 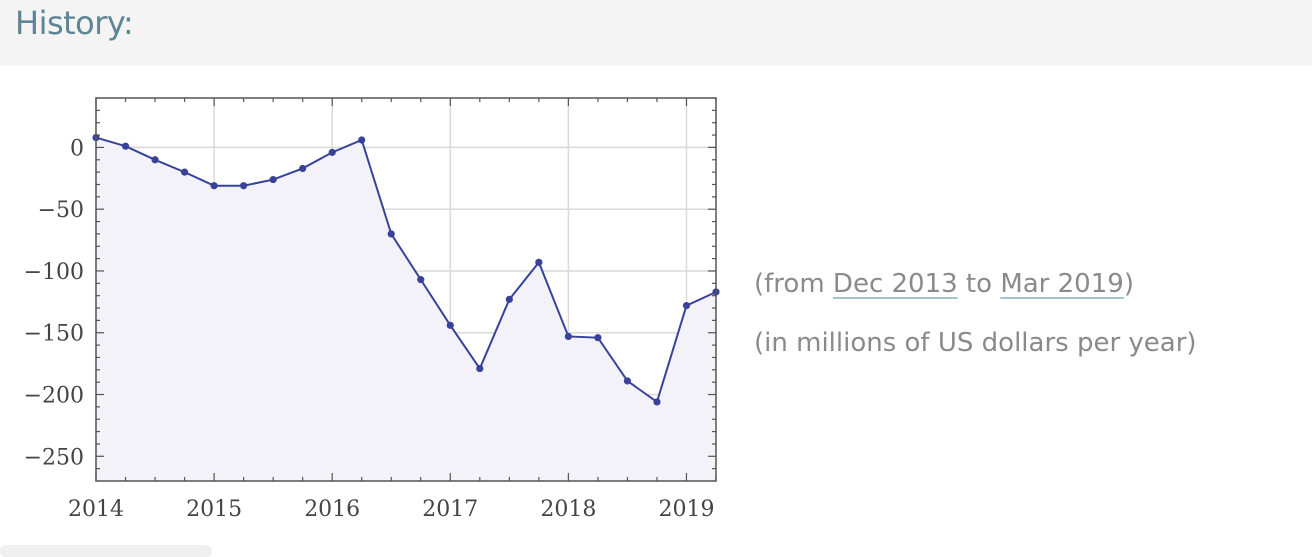 I want to click on x-tick-label: 2019, so click(x=686, y=509).